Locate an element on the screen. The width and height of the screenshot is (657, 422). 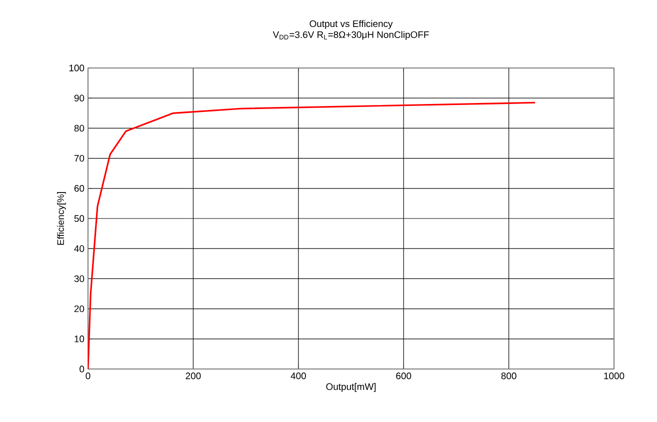
y-tick-label: 20 is located at coordinates (79, 308).